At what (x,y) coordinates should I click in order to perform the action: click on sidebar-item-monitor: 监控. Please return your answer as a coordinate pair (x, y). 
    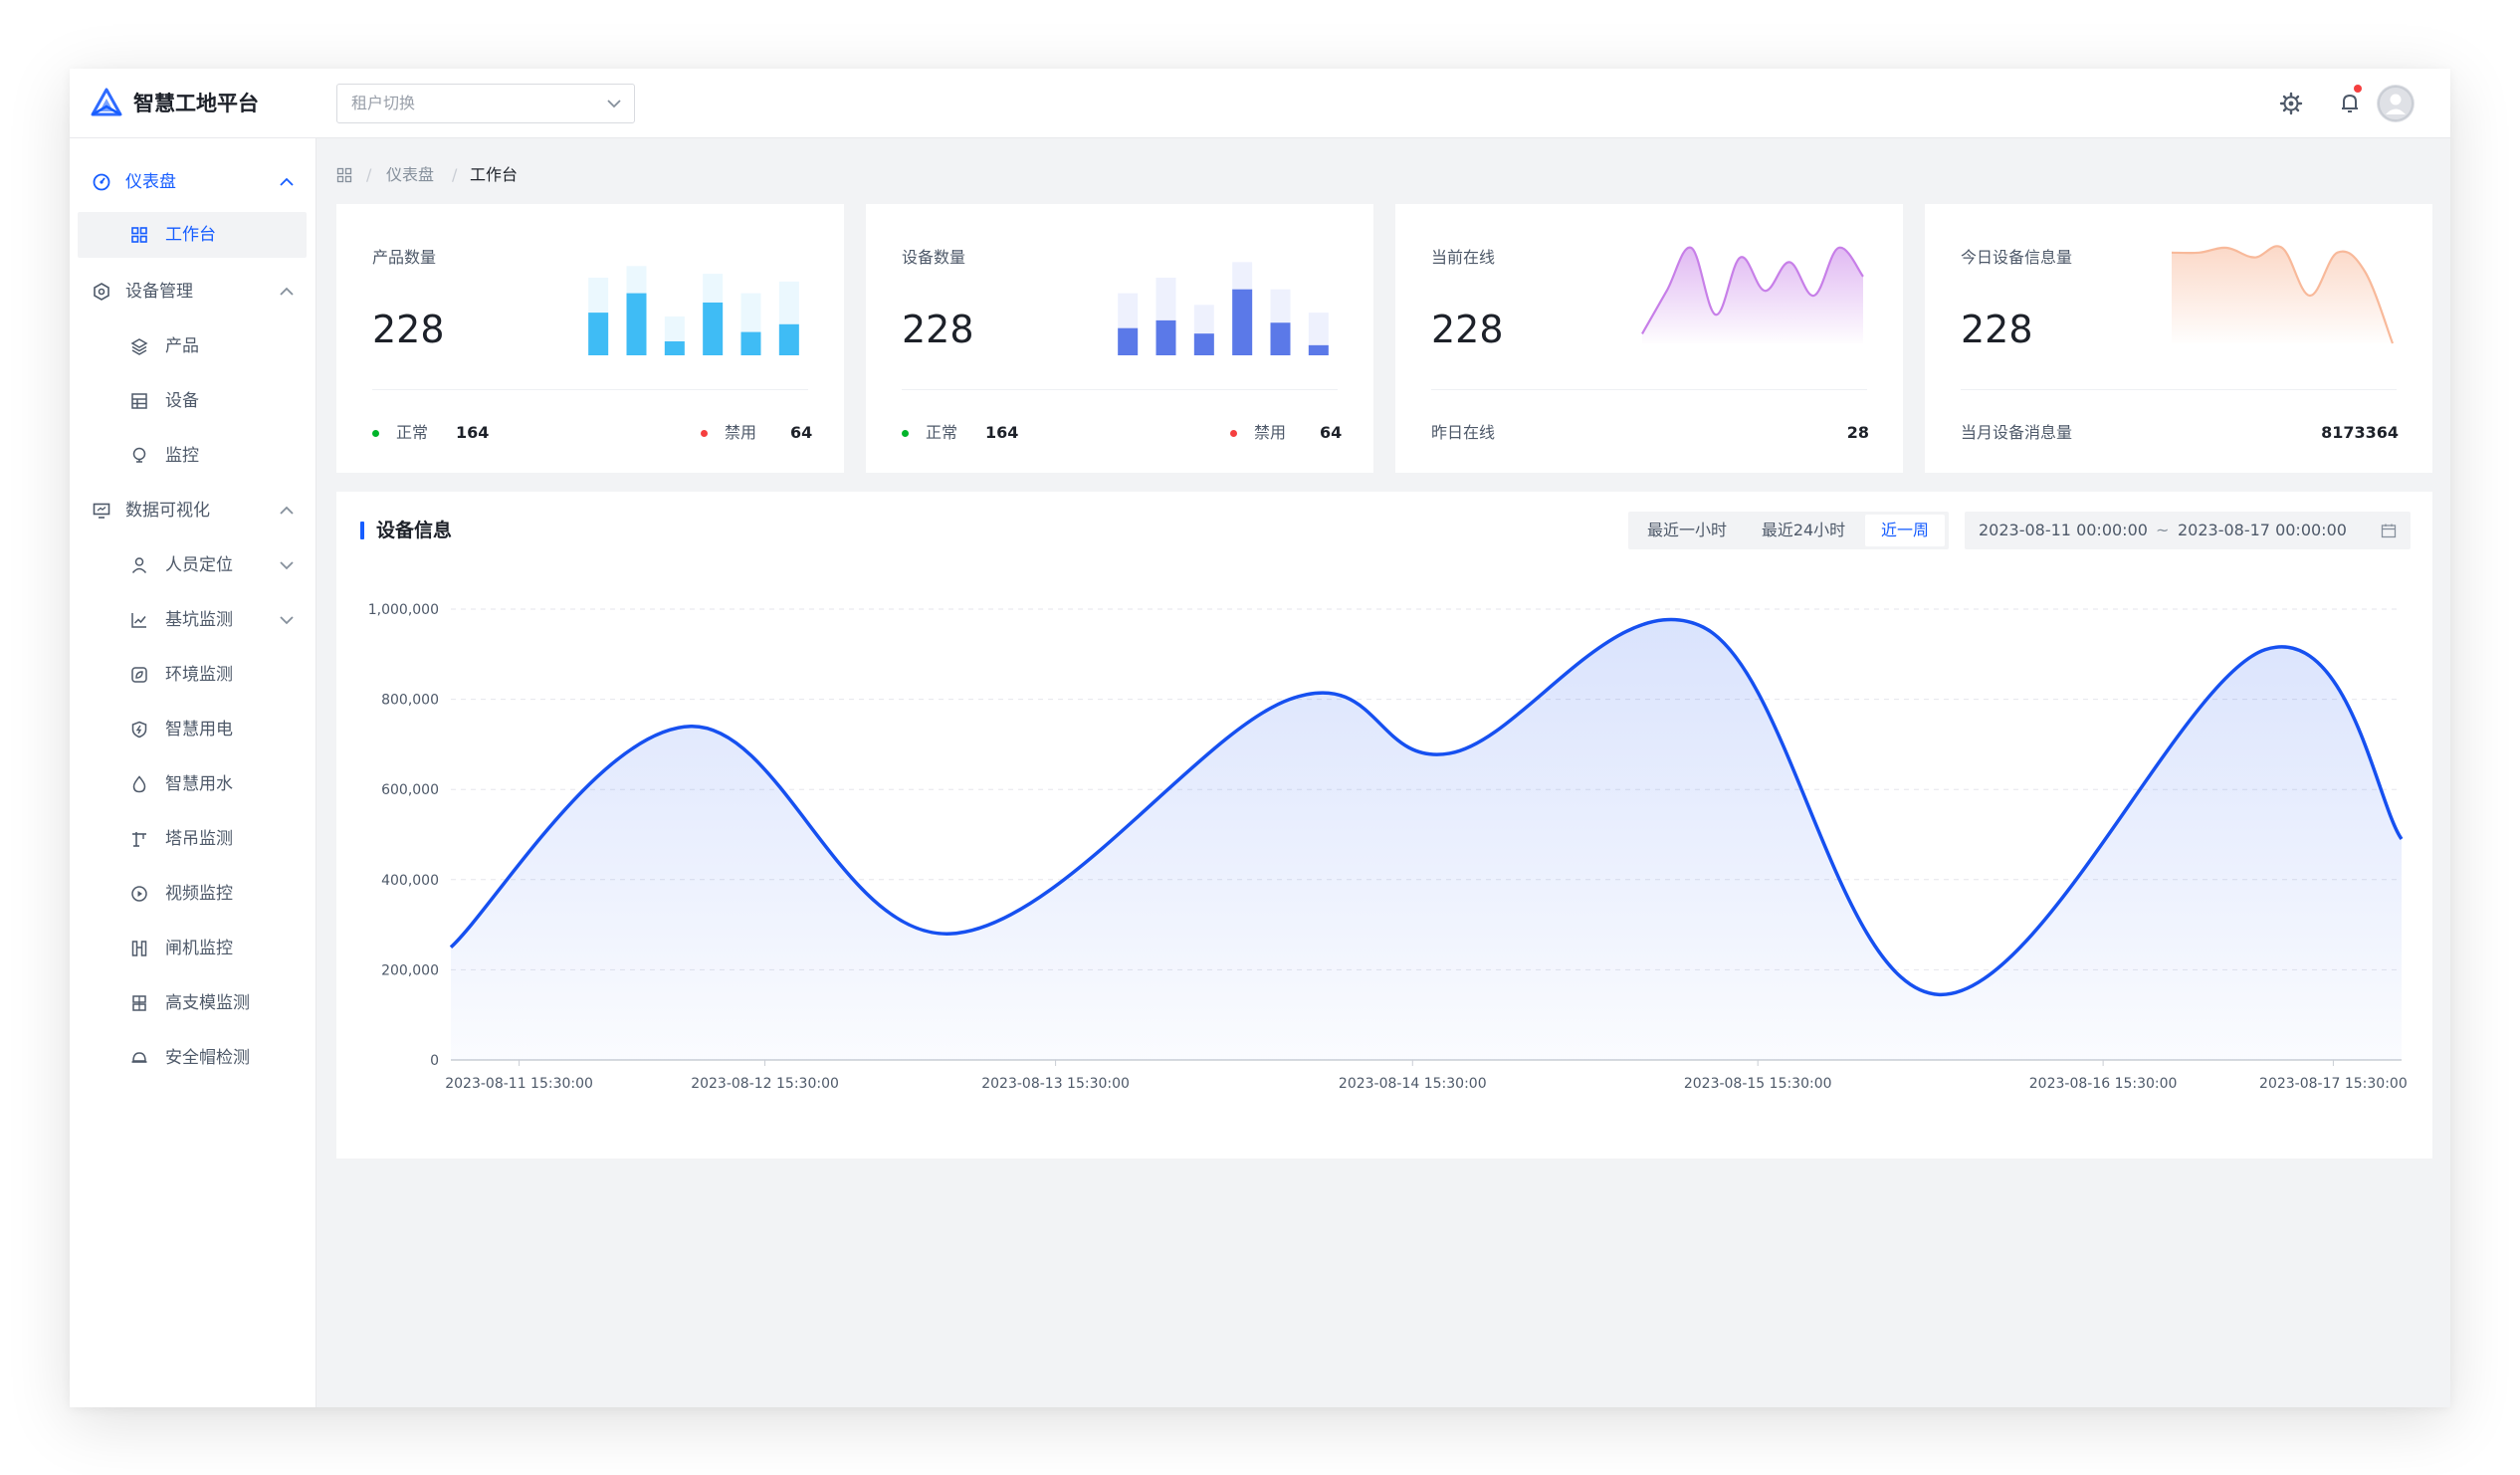
    Looking at the image, I should click on (193, 456).